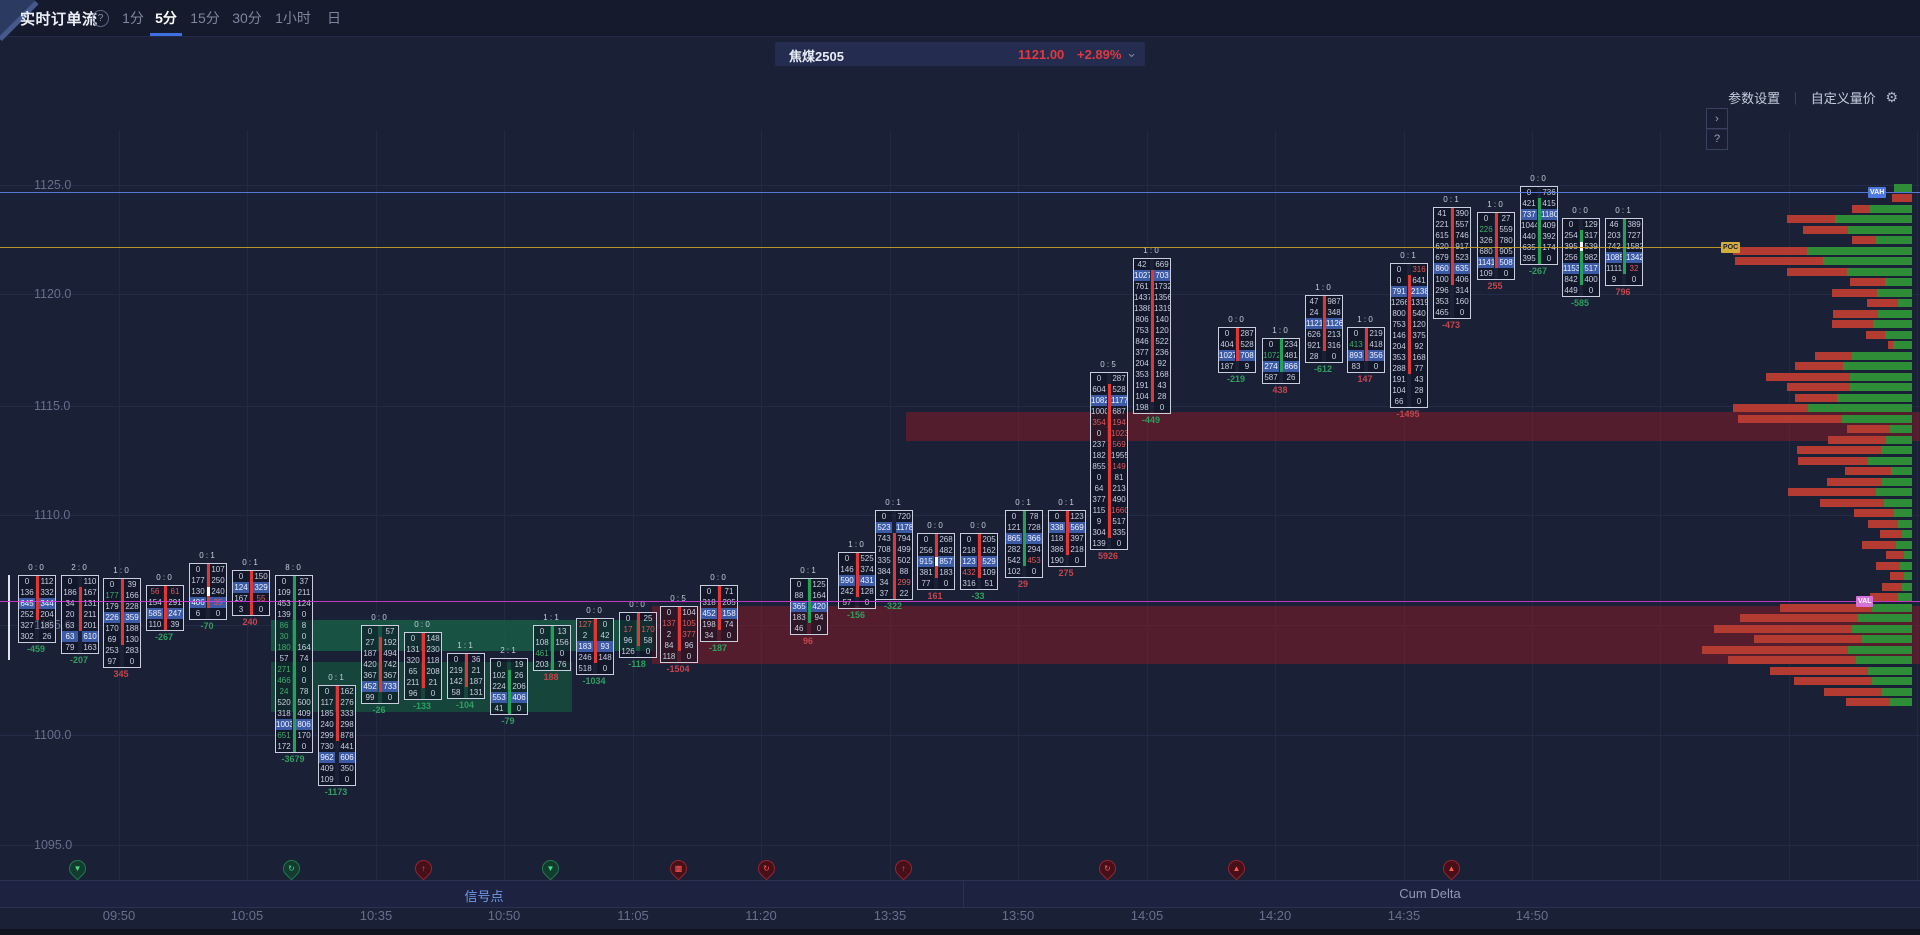 The width and height of the screenshot is (1920, 935). I want to click on help-icon: ?, so click(100, 18).